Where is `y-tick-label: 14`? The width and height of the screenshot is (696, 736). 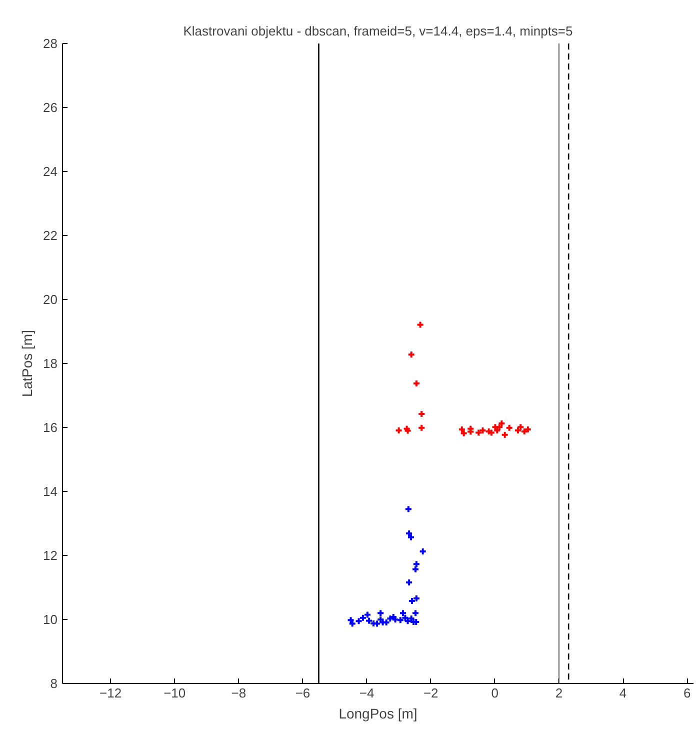
y-tick-label: 14 is located at coordinates (50, 491).